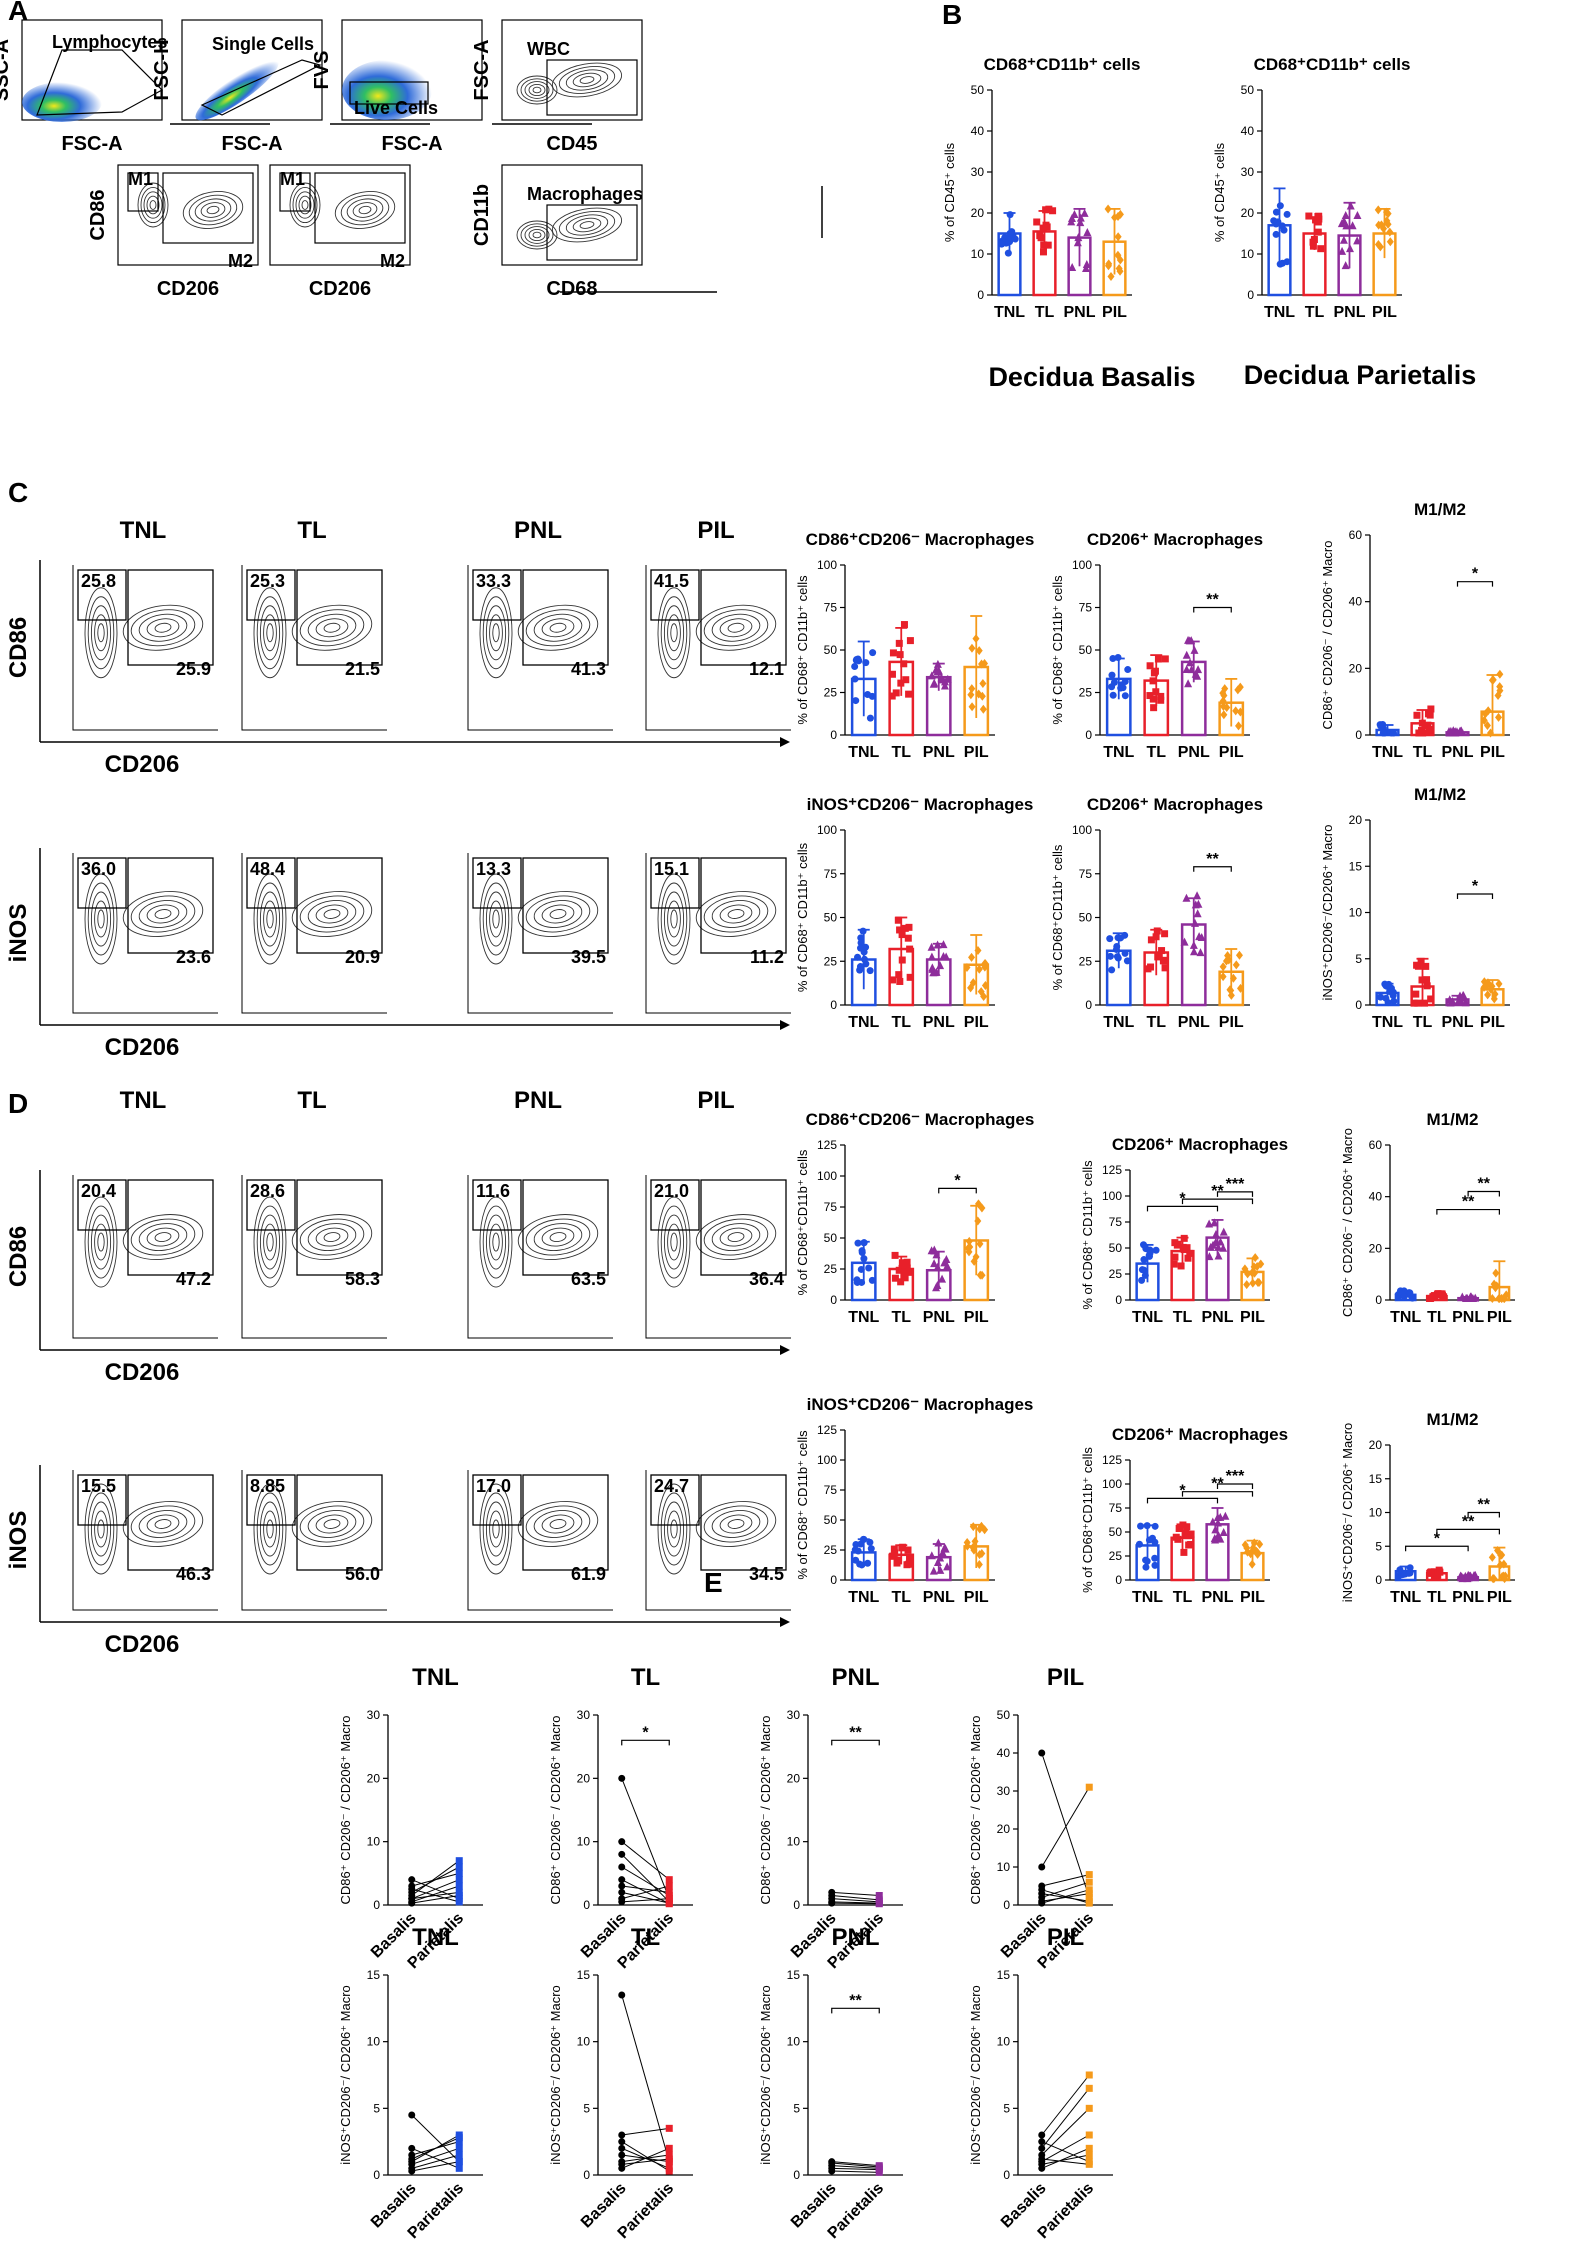  Describe the element at coordinates (99, 82) in the screenshot. I see `gate` at that location.